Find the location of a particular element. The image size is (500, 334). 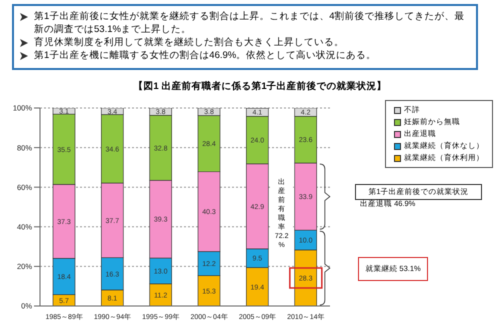

chart-title: 【図1 出産前有職者に係る第1子出産前後での就業状況】 is located at coordinates (260, 86).